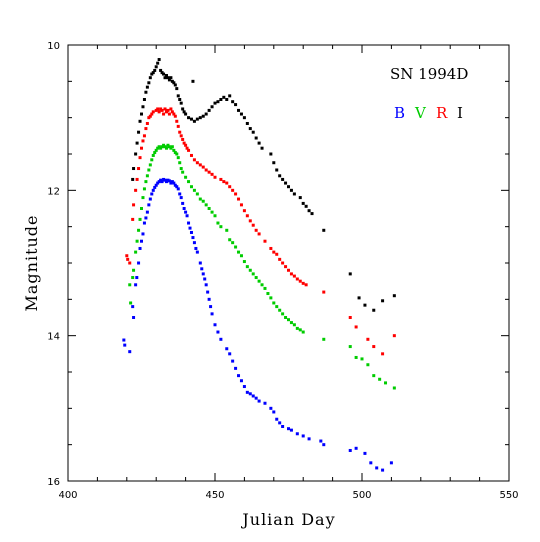 This screenshot has width=540, height=542. Describe the element at coordinates (53, 191) in the screenshot. I see `y-tick-label: 12` at that location.